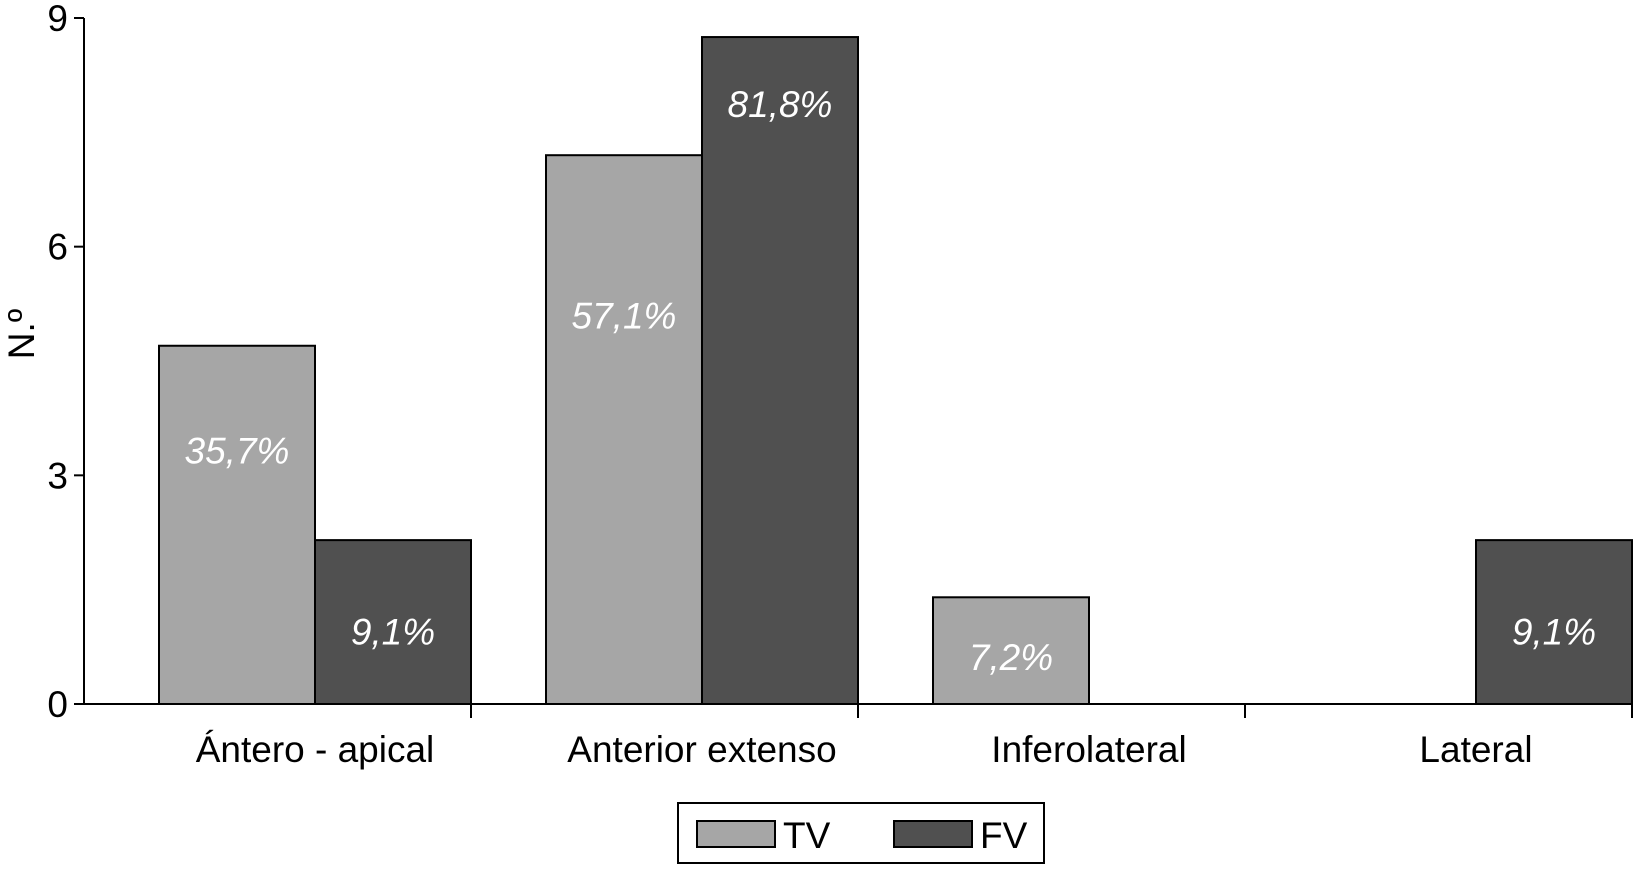  Describe the element at coordinates (780, 104) in the screenshot. I see `bar-value-label: 81,8%` at that location.